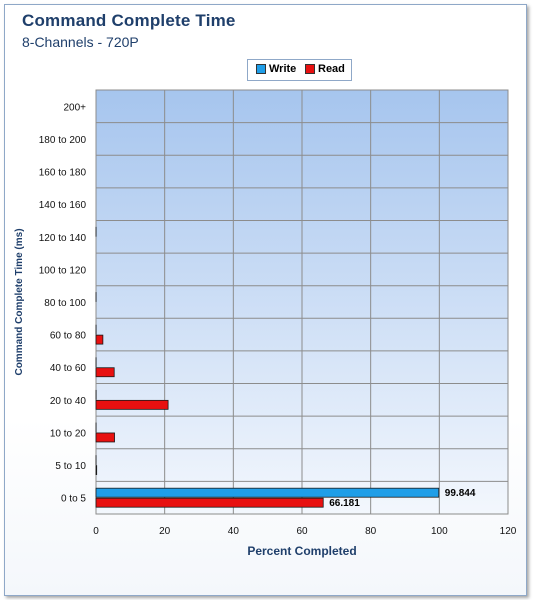 Image resolution: width=533 pixels, height=600 pixels. What do you see at coordinates (63, 238) in the screenshot?
I see `y-category-label: 120 to 140` at bounding box center [63, 238].